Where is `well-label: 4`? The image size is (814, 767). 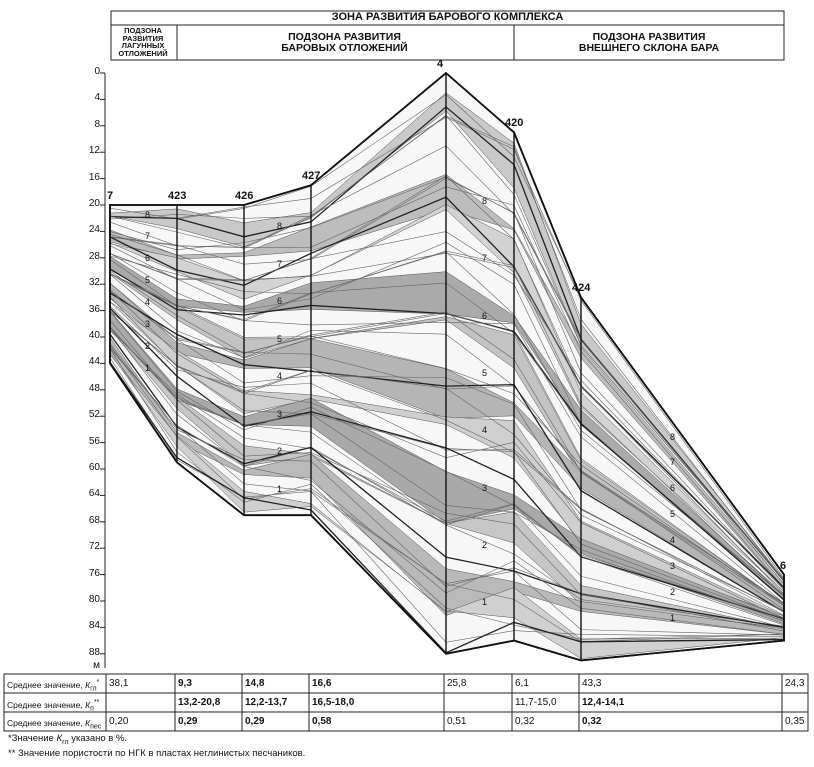 well-label: 4 is located at coordinates (440, 64).